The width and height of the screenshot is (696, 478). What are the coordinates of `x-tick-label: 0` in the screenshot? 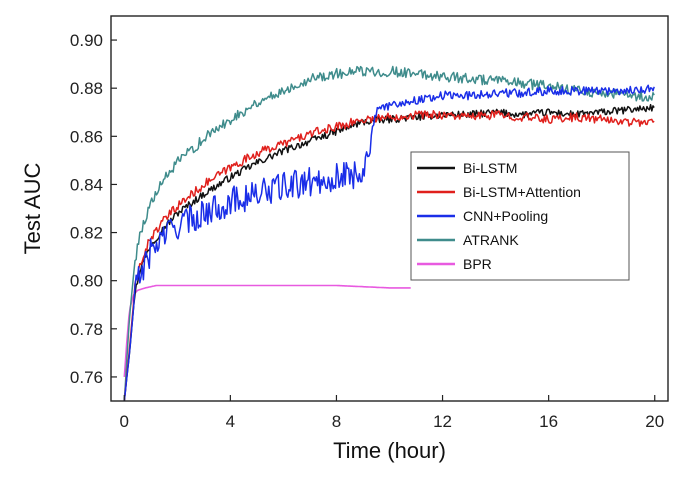 It's located at (124, 421).